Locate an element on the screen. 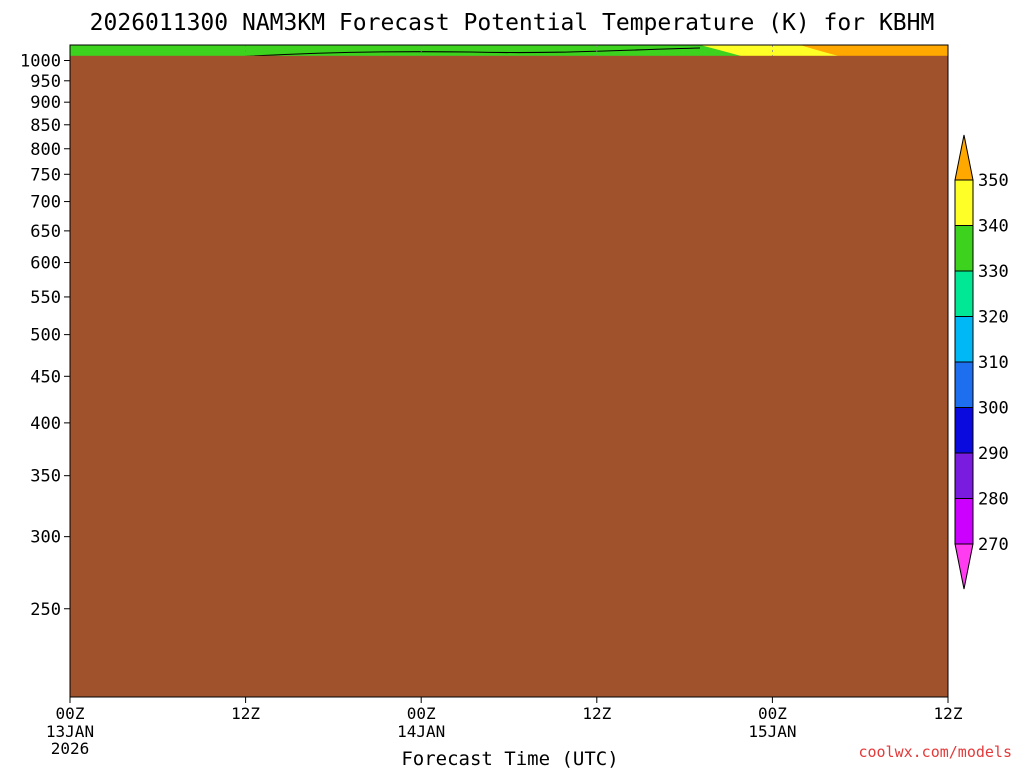 The image size is (1024, 768). colorbar-label: 340 is located at coordinates (993, 227).